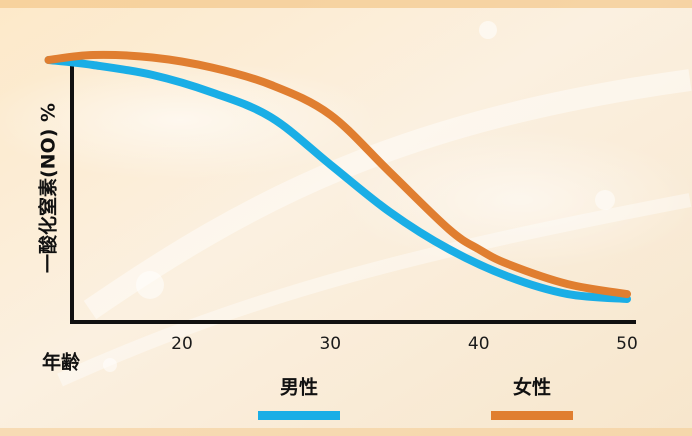  Describe the element at coordinates (532, 387) in the screenshot. I see `legend-label: 女性` at that location.